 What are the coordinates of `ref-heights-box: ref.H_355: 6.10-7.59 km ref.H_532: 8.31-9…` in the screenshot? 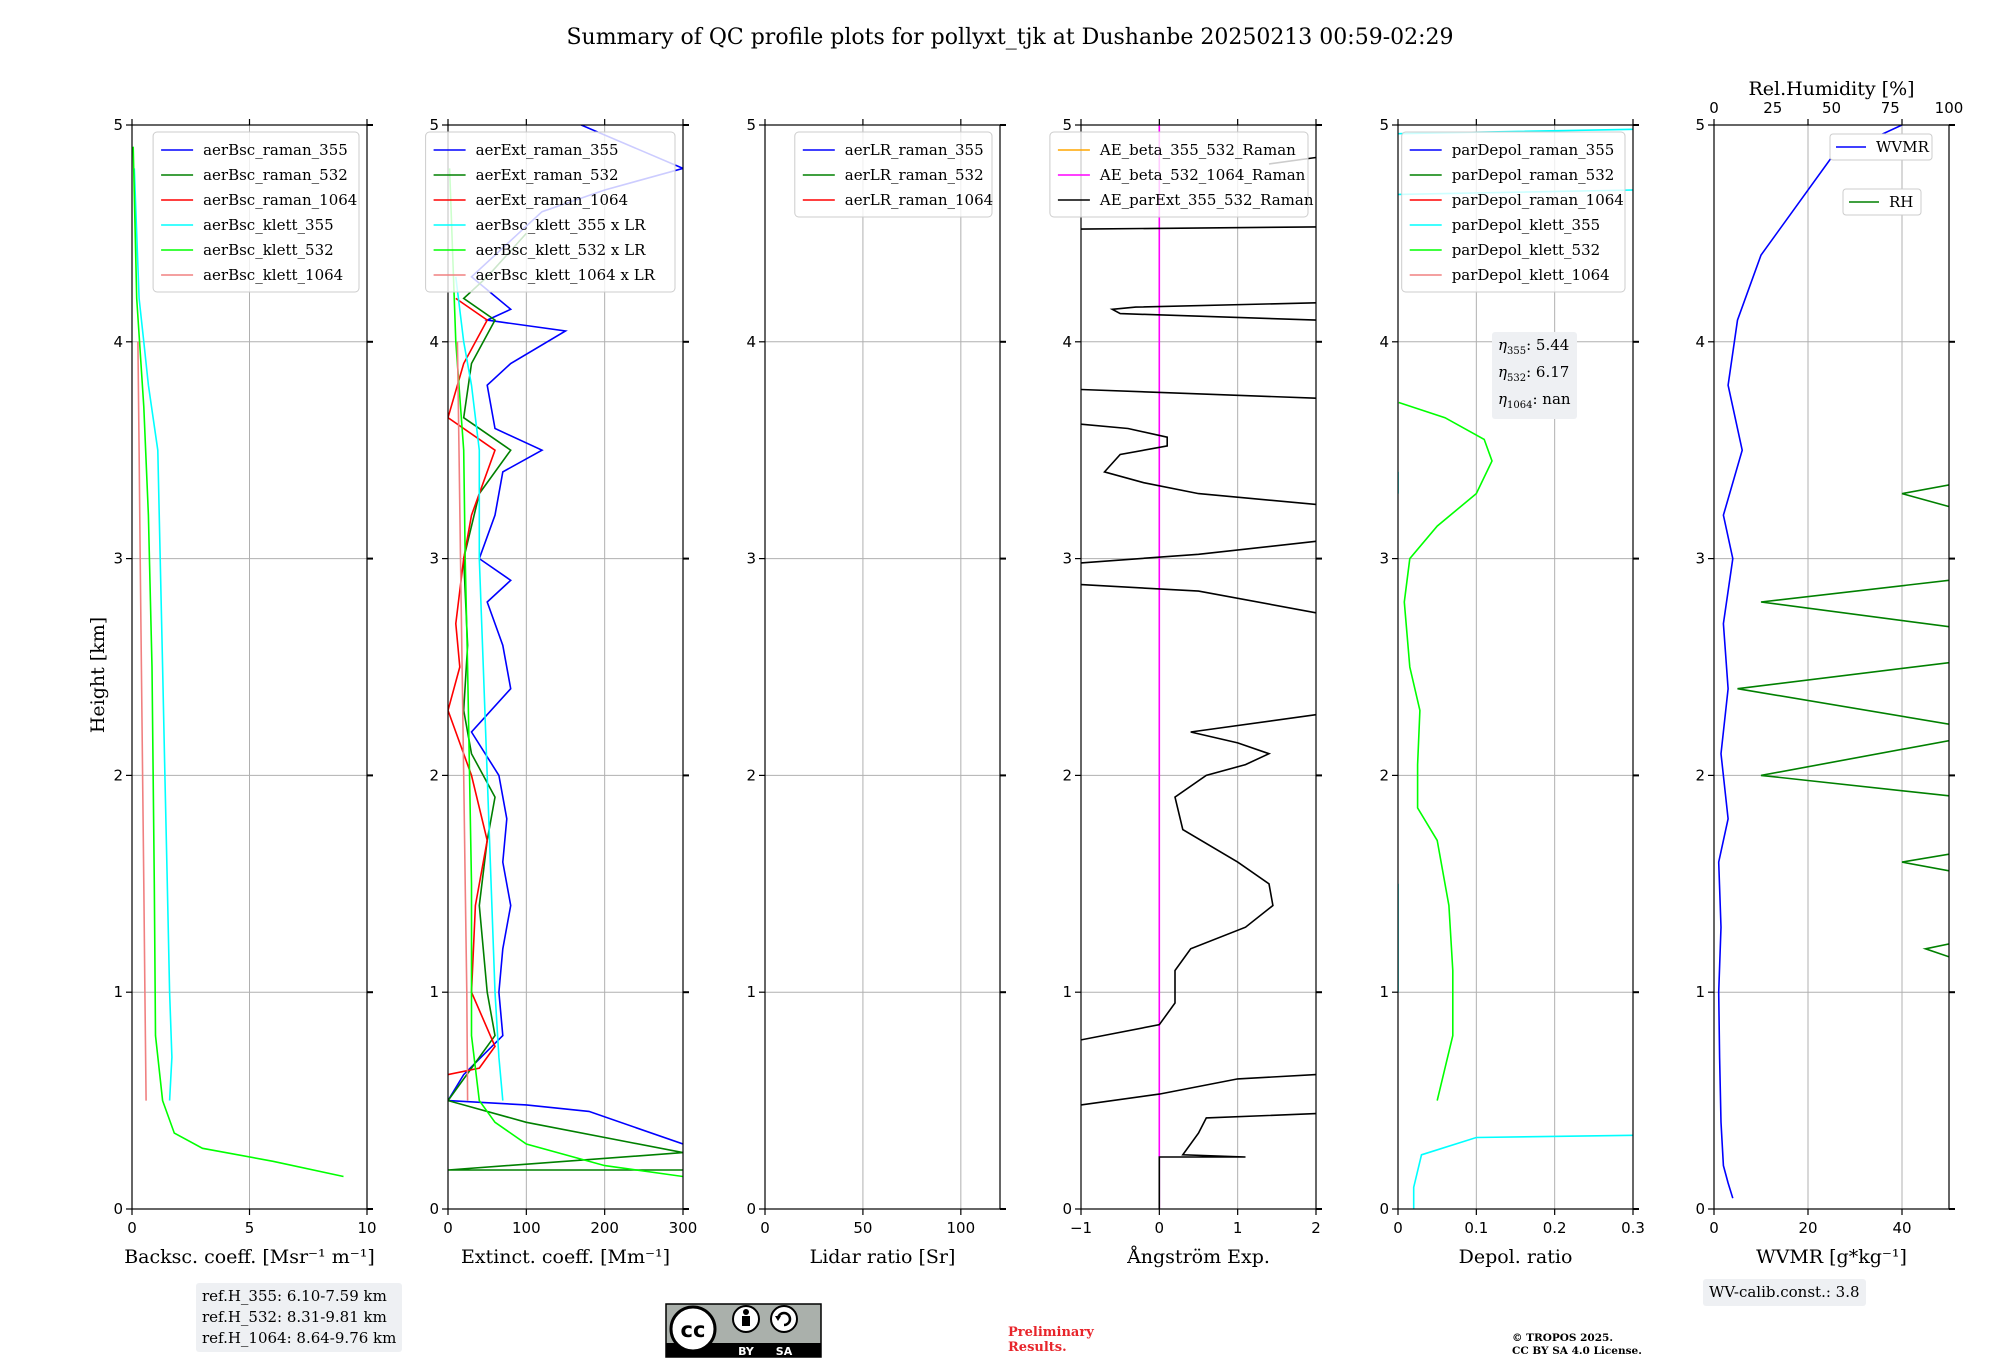 It's located at (299, 1317).